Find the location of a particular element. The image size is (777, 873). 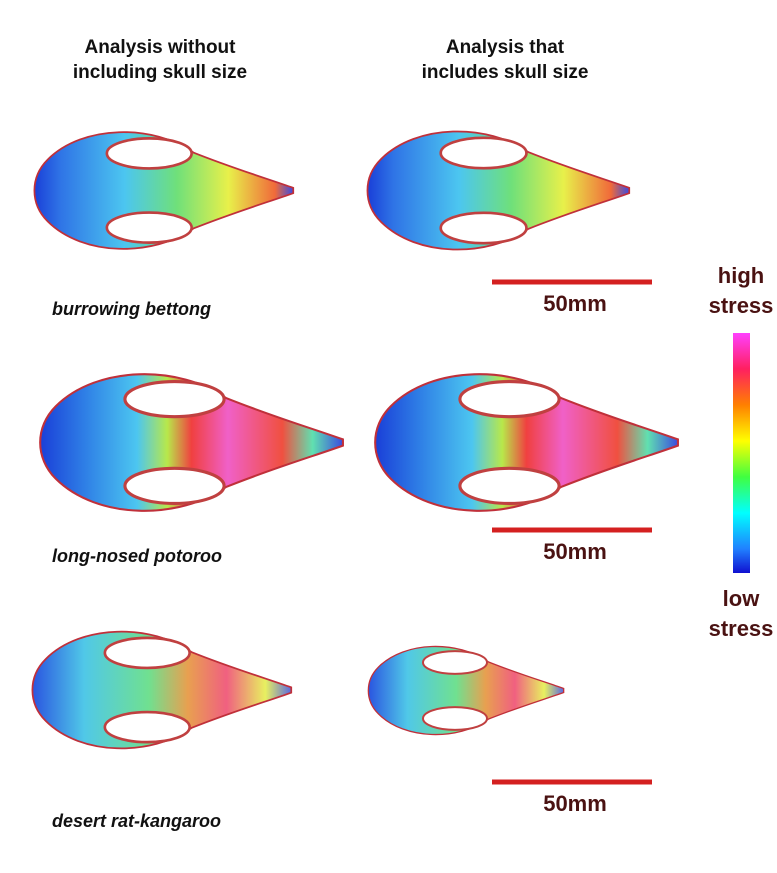

column-header: includes skull size is located at coordinates (505, 72).